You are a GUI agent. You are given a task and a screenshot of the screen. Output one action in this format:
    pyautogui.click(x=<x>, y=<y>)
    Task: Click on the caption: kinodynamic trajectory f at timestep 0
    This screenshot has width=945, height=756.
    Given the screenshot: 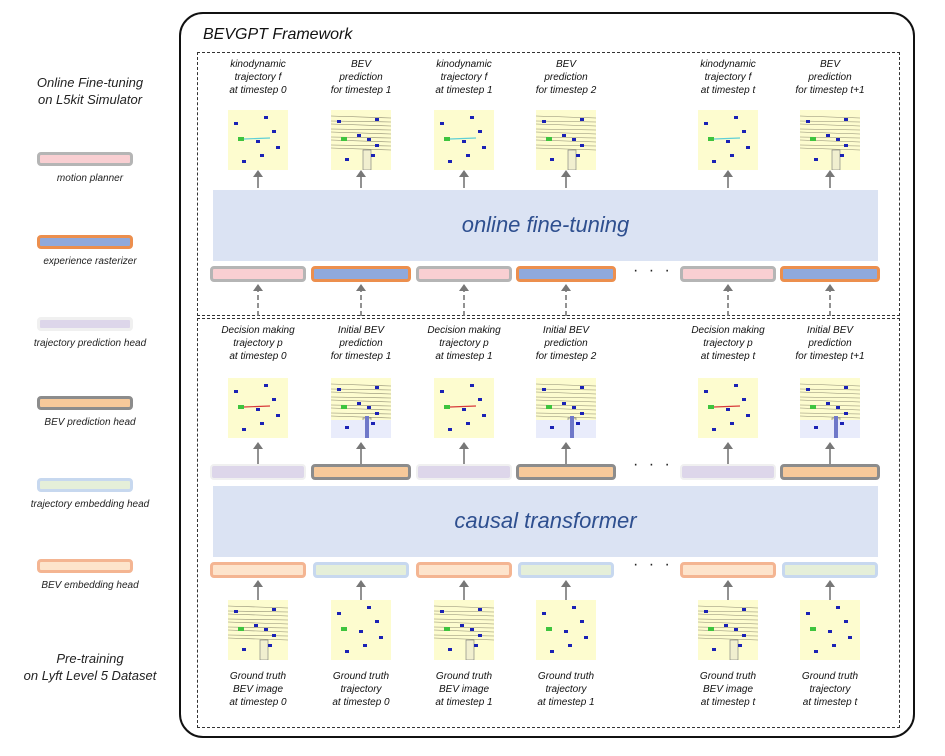 What is the action you would take?
    pyautogui.click(x=258, y=77)
    